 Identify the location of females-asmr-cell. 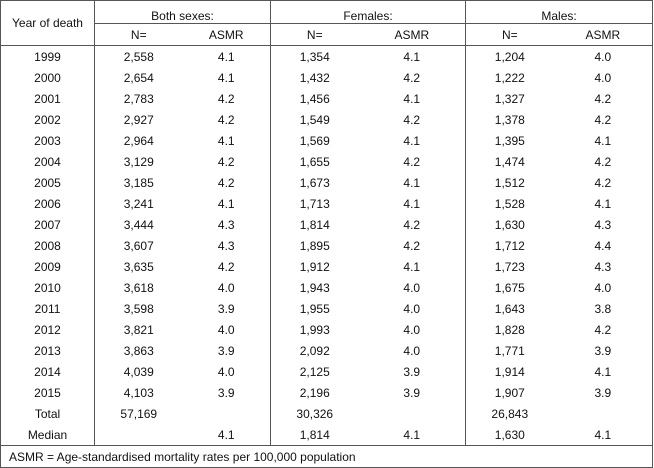
(412, 413).